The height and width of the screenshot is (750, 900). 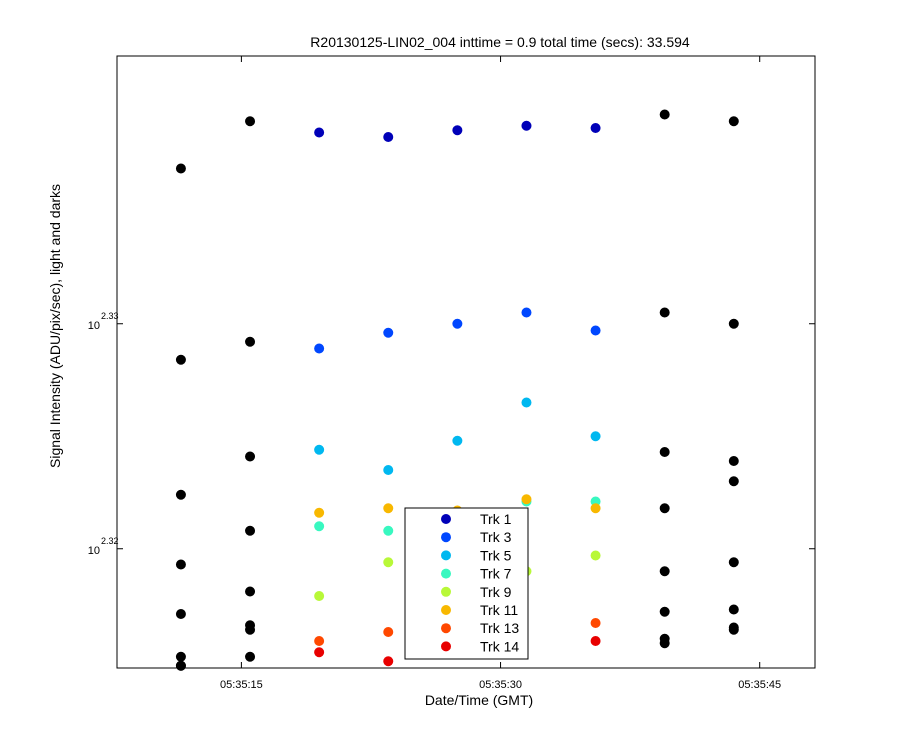 I want to click on x-axis-label: Date/Time (GMT), so click(x=479, y=700).